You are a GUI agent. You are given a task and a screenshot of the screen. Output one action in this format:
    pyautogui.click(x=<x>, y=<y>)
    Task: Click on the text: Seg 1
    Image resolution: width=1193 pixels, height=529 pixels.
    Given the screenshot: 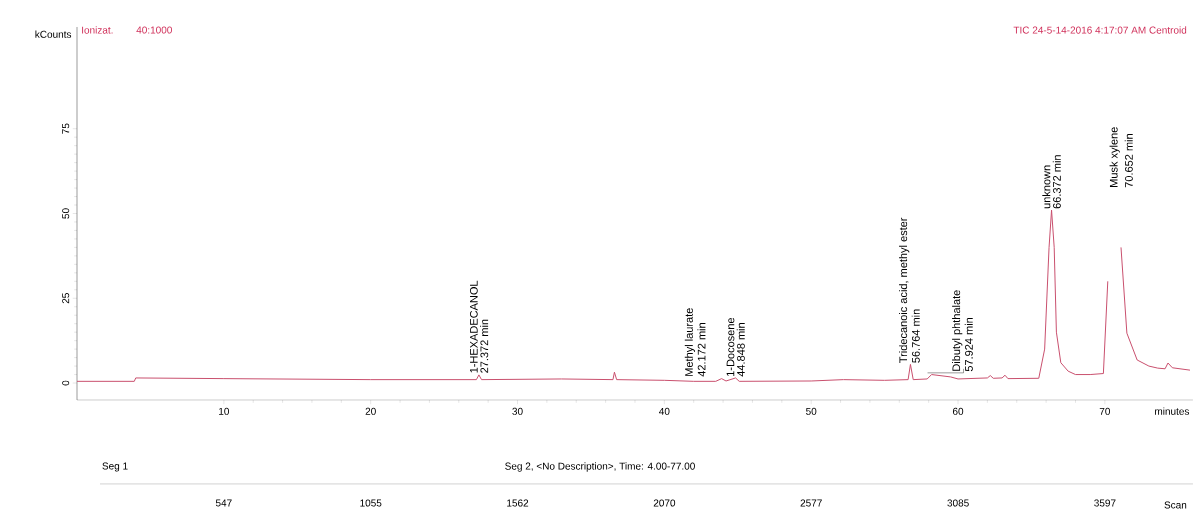 What is the action you would take?
    pyautogui.click(x=115, y=467)
    